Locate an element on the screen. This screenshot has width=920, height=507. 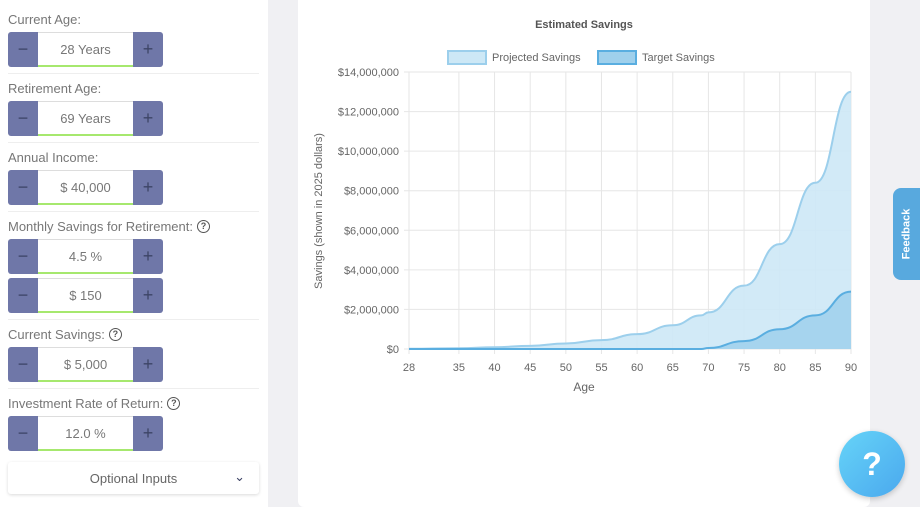
x-tick-label: 85 is located at coordinates (815, 368).